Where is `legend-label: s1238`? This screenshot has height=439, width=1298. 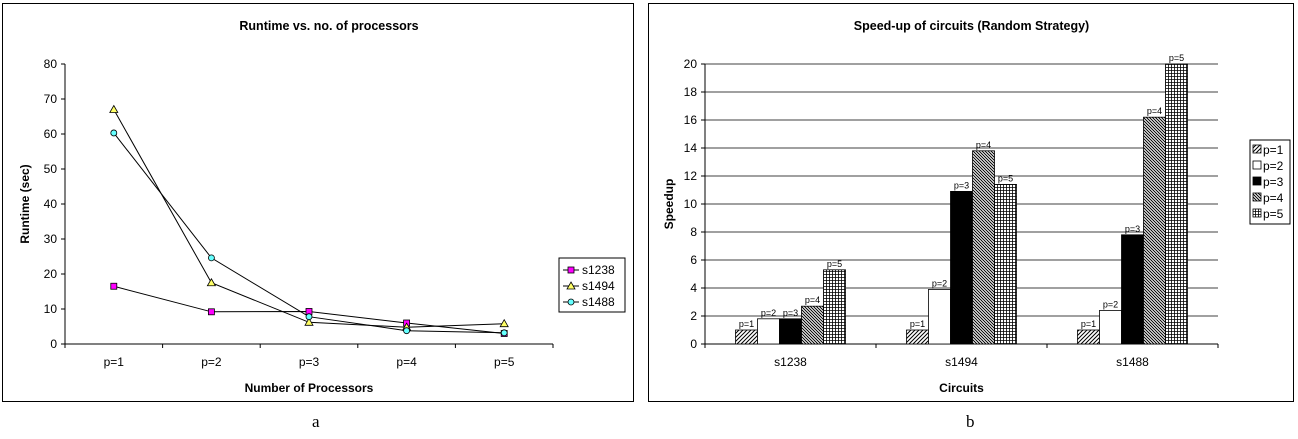 legend-label: s1238 is located at coordinates (598, 270).